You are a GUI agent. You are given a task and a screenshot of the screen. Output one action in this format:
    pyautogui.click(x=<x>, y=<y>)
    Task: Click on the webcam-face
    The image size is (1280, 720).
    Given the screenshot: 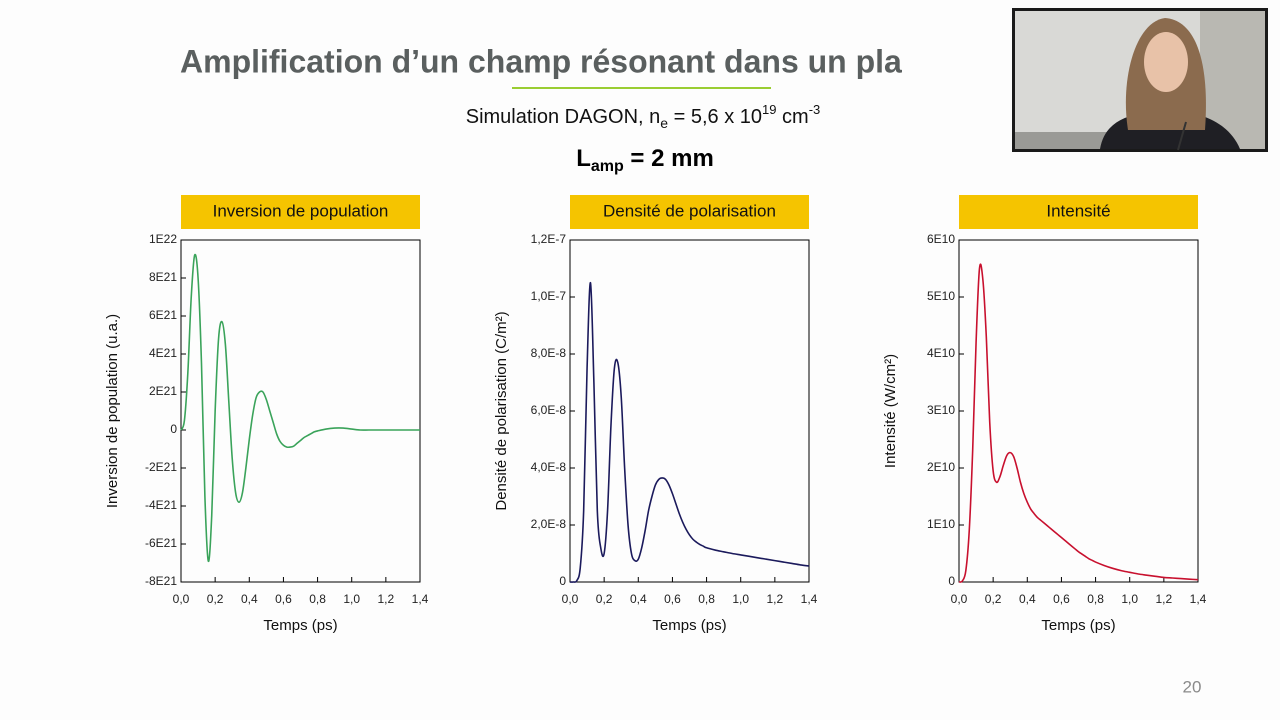 What is the action you would take?
    pyautogui.click(x=1166, y=62)
    